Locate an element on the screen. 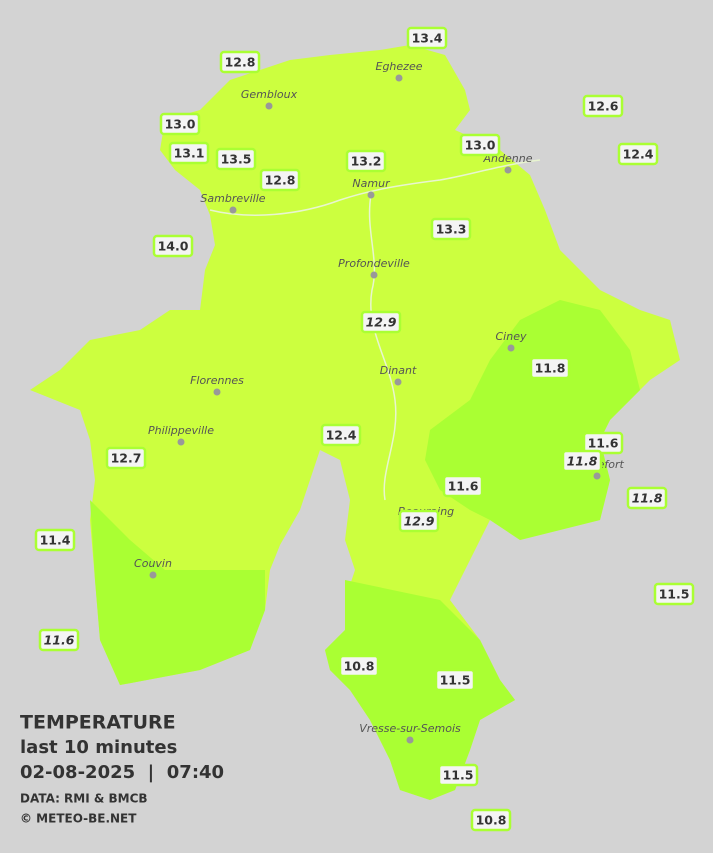  legend-source: DATA: RMI & BMCB is located at coordinates (84, 799).